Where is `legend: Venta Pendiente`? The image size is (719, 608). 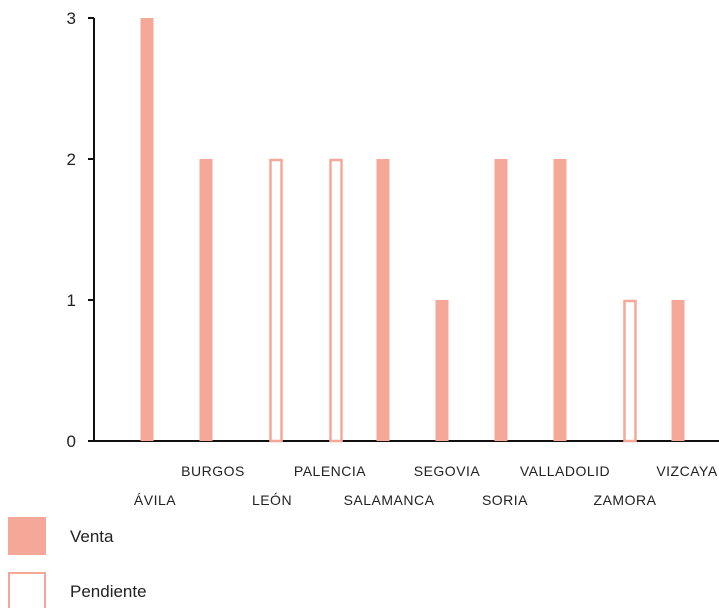 legend: Venta Pendiente is located at coordinates (77, 562).